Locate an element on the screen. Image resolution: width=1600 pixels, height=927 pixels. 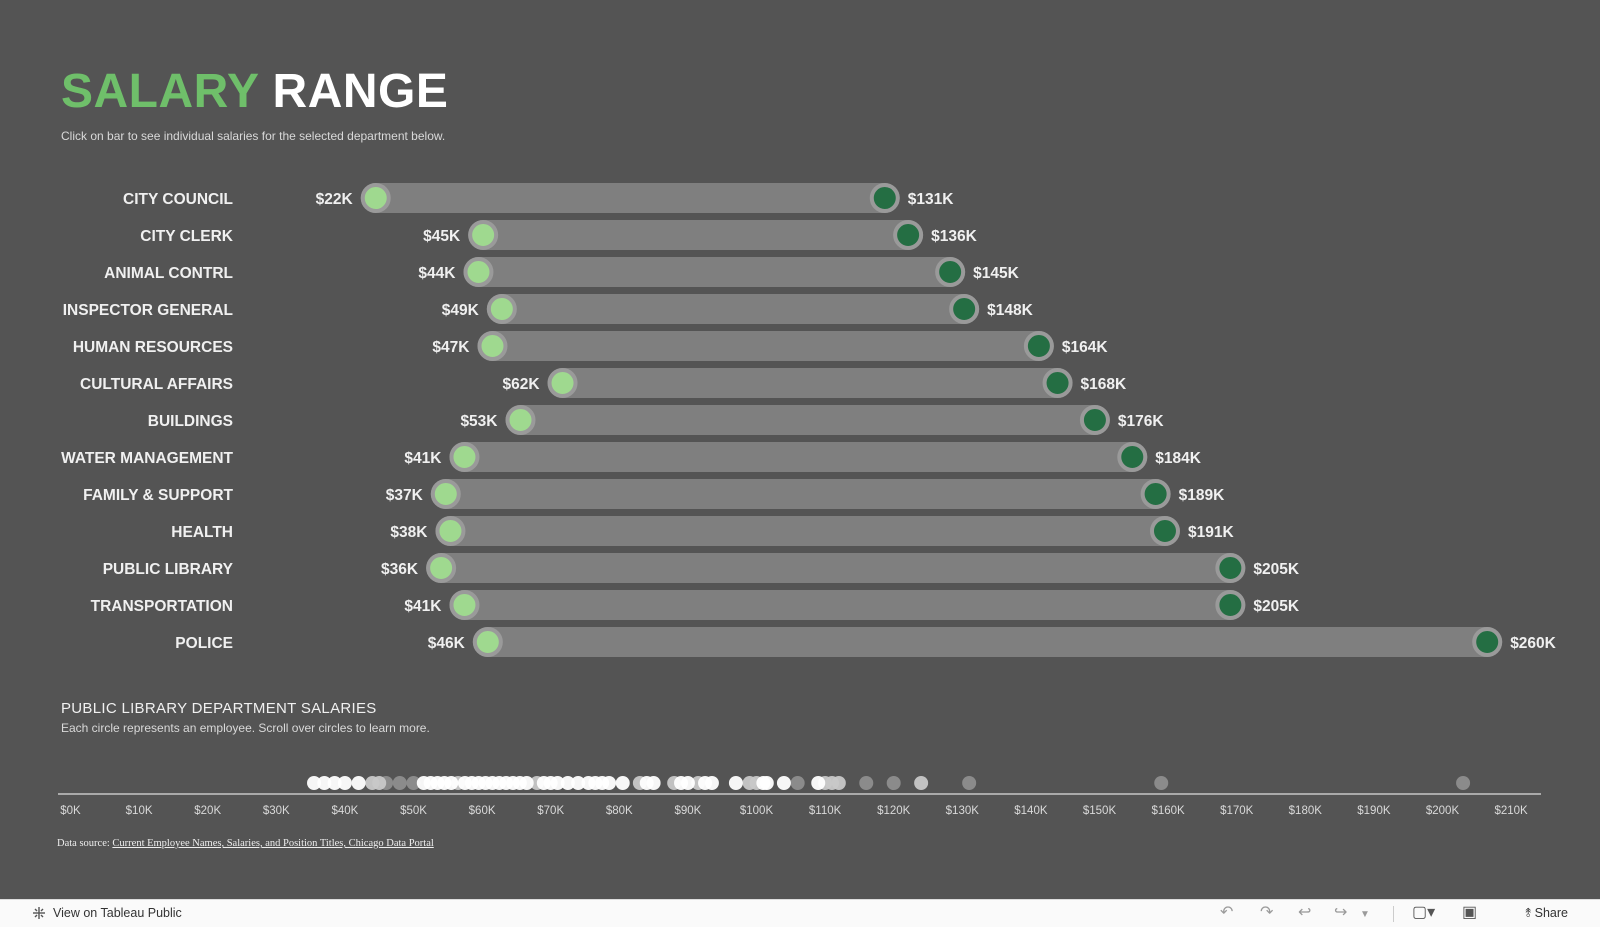
max-value-label: $136K is located at coordinates (954, 236).